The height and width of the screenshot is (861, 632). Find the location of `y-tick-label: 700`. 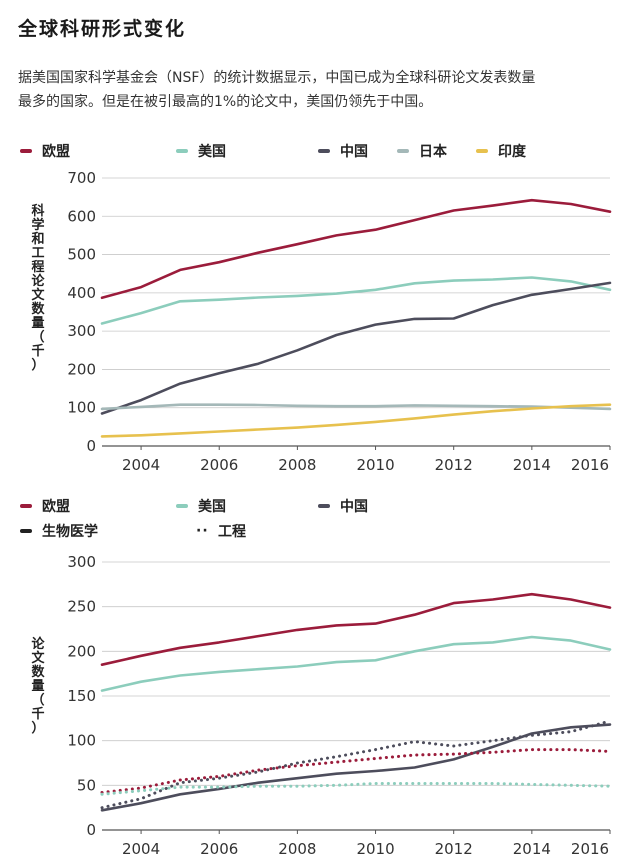

y-tick-label: 700 is located at coordinates (81, 178).